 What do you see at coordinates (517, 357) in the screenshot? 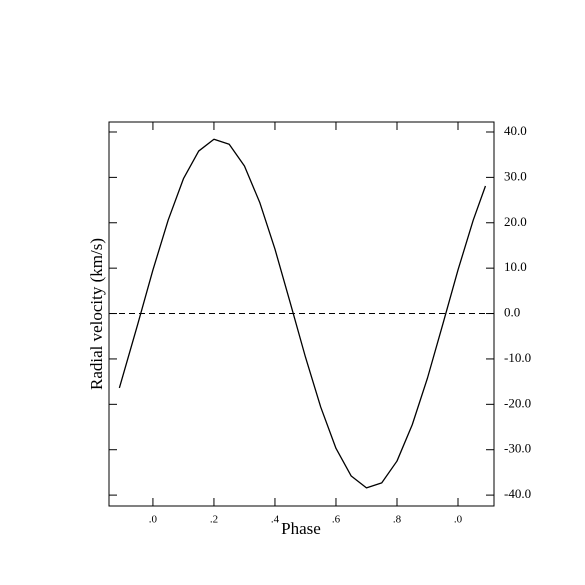
I see `y-tick-label: -10.0` at bounding box center [517, 357].